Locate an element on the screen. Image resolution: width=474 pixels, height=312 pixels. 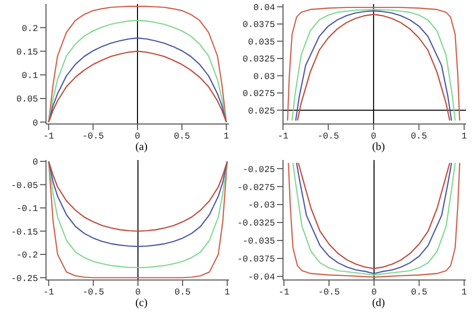
x-axis-title: (a) is located at coordinates (141, 147).